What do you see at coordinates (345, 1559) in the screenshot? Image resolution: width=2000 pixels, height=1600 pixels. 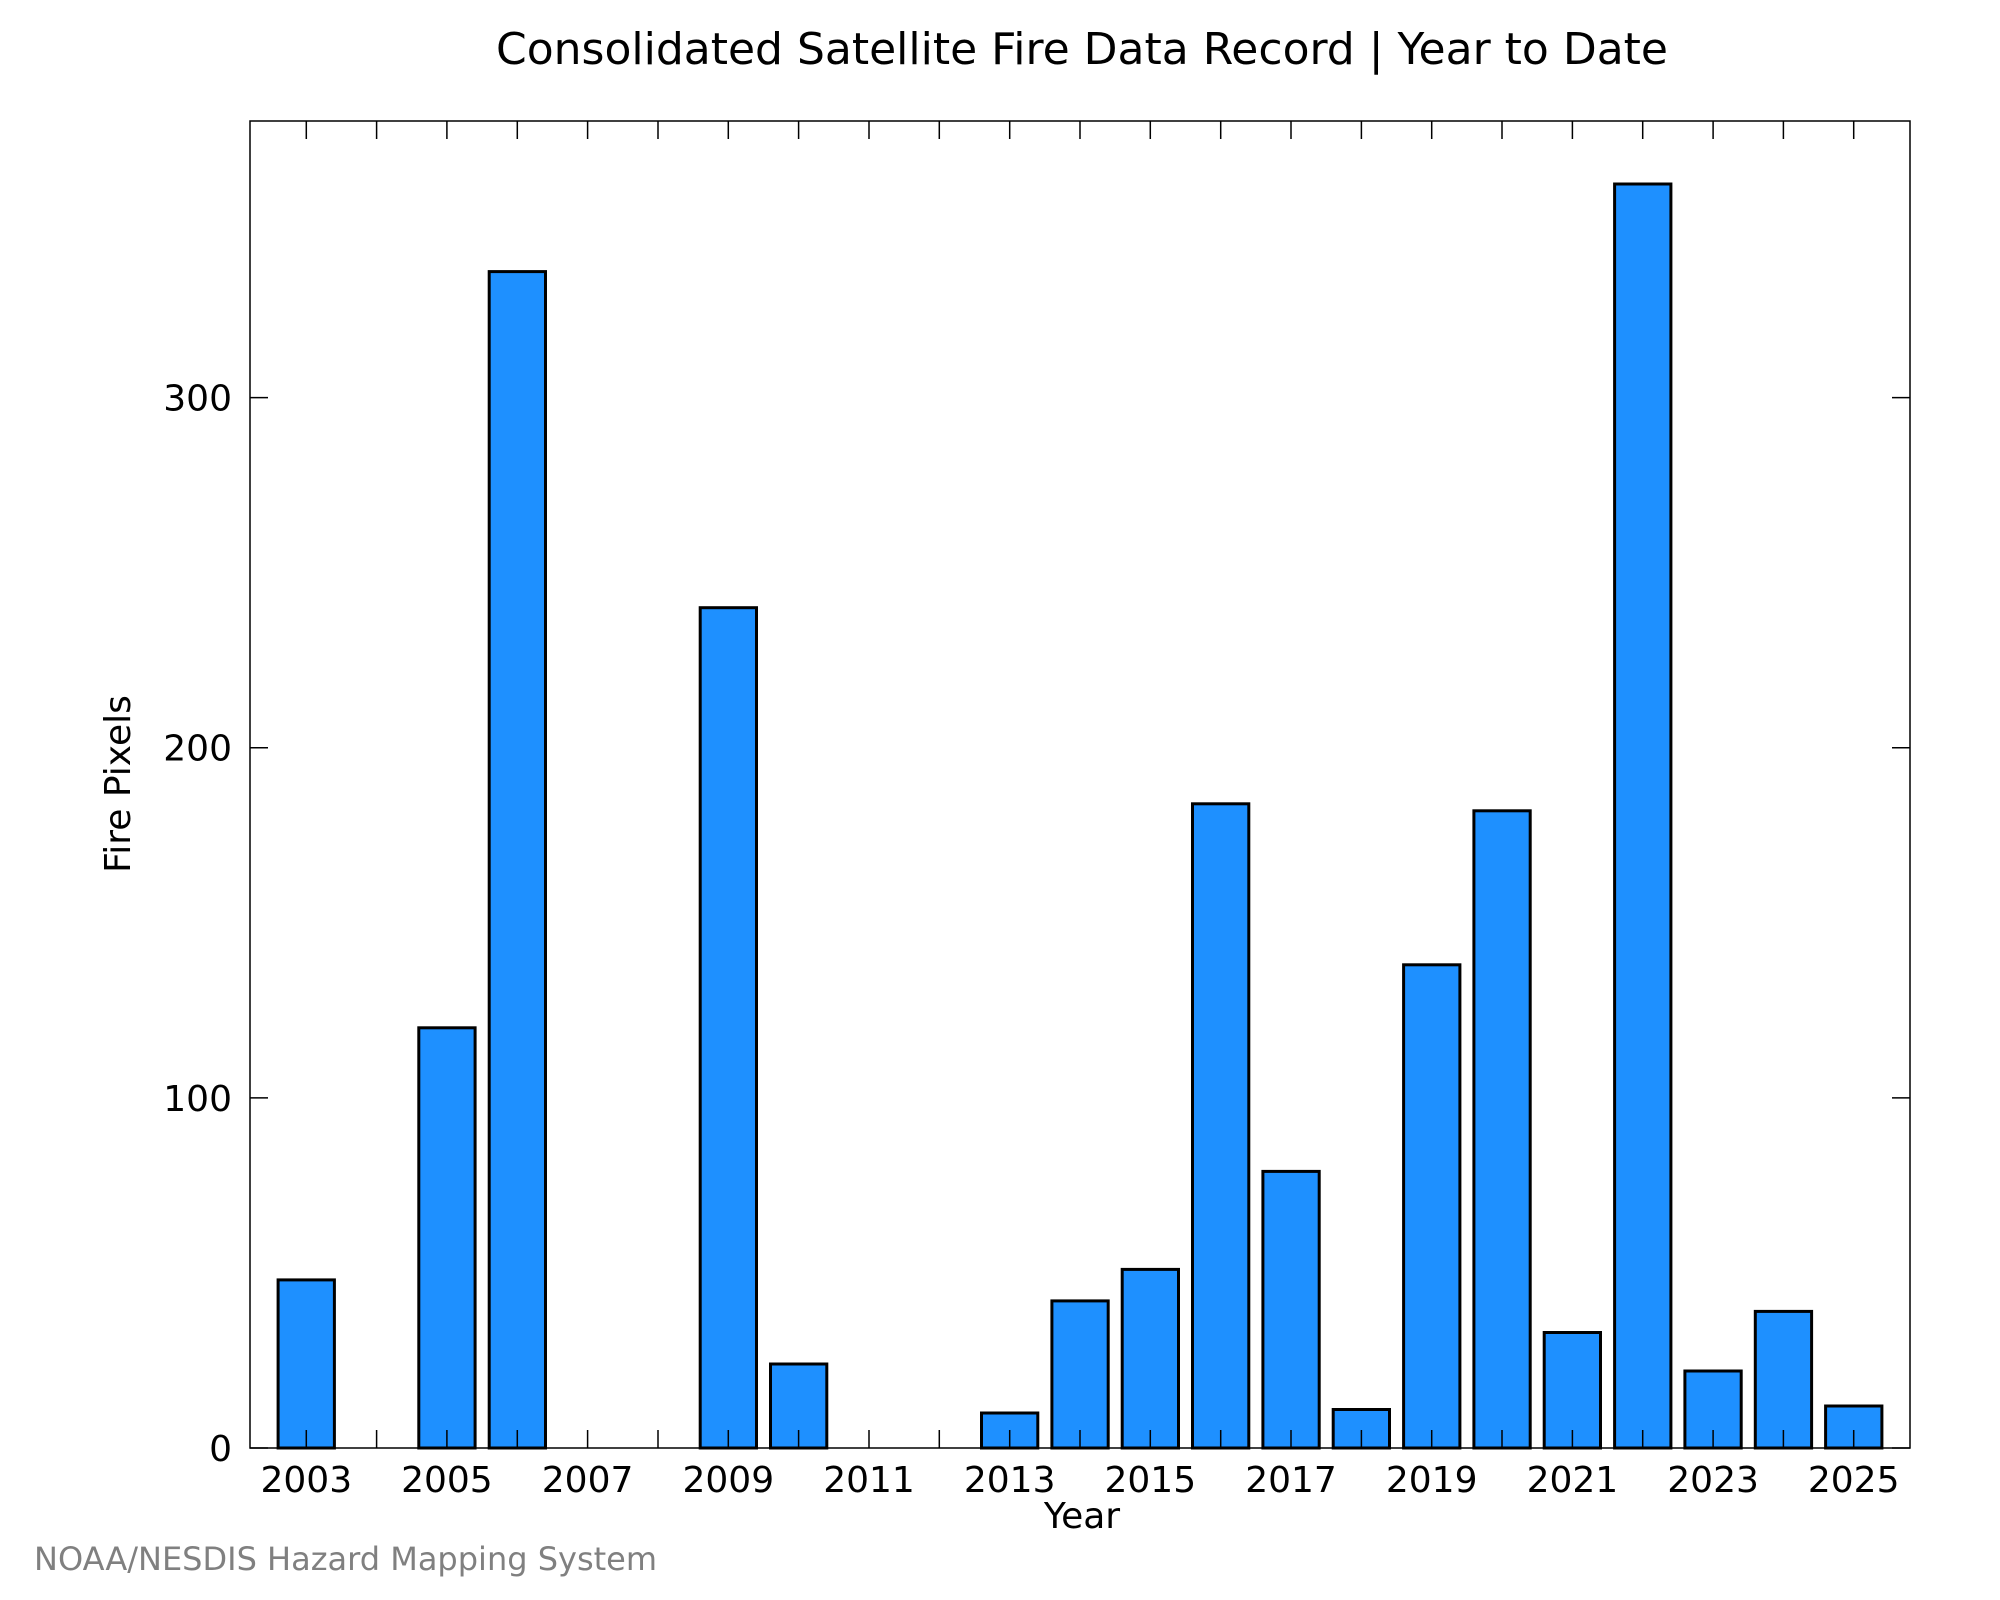 I see `credit-text: NOAA/NESDIS Hazard Mapping System` at bounding box center [345, 1559].